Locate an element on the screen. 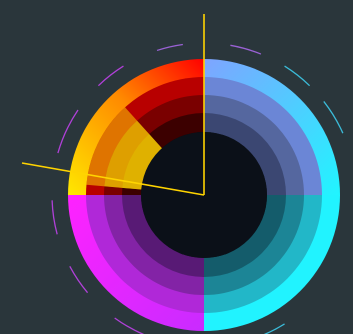 Image resolution: width=353 pixels, height=334 pixels. pointer-angled-line is located at coordinates (113, 179).